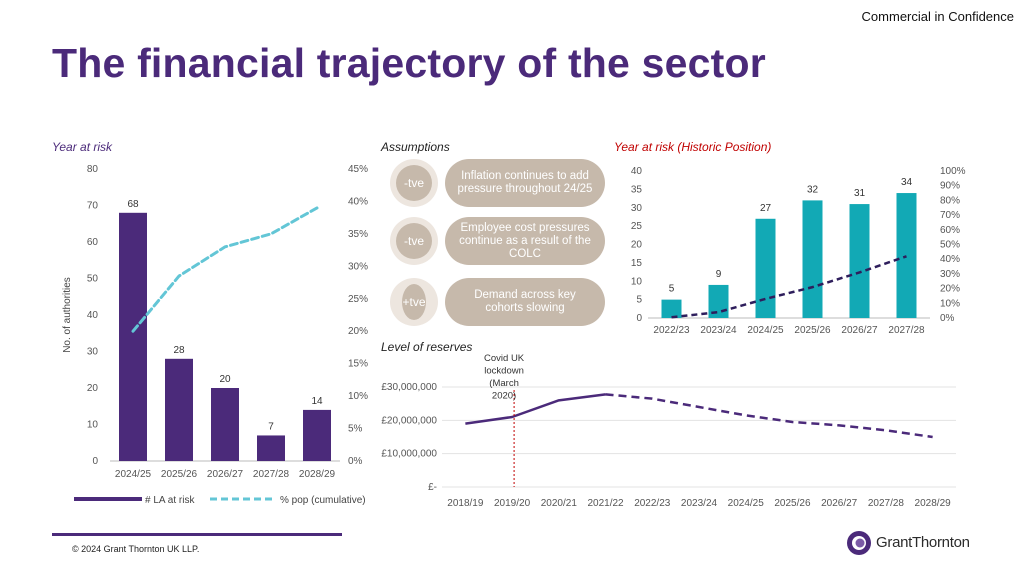  I want to click on y-tick-label: 70, so click(93, 206).